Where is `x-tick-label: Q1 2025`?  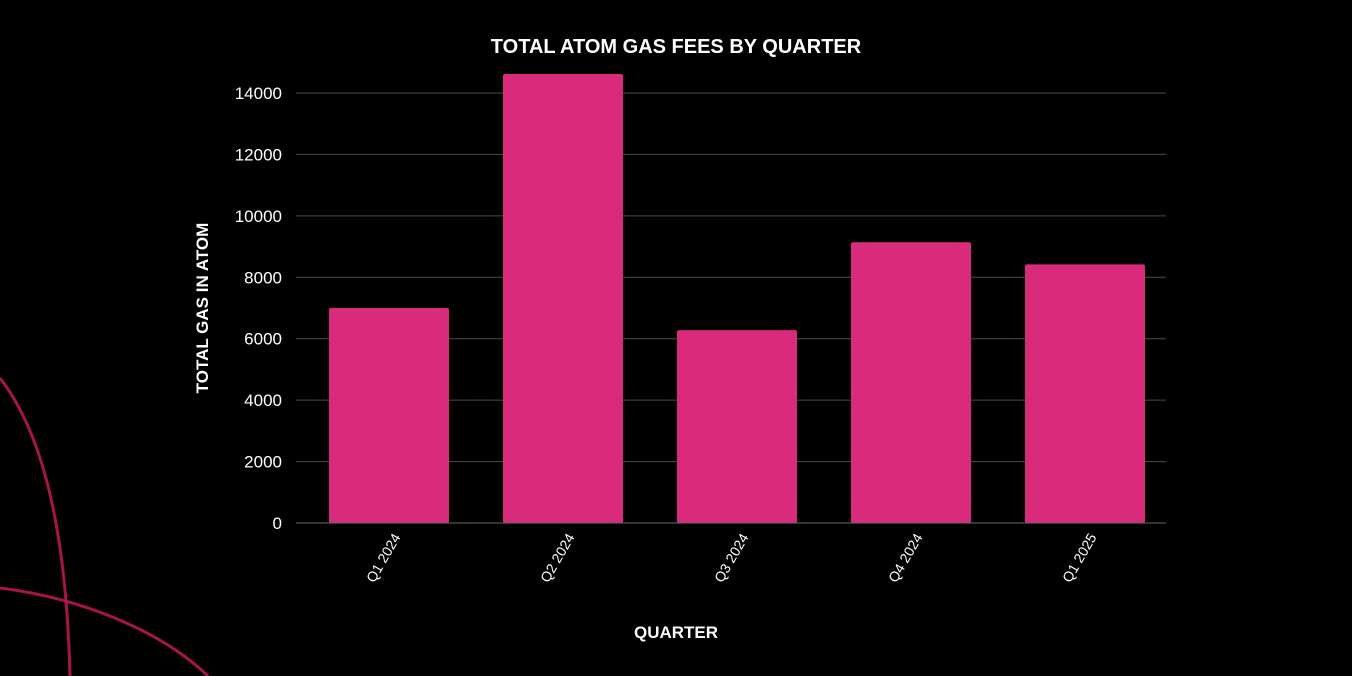
x-tick-label: Q1 2025 is located at coordinates (1079, 557).